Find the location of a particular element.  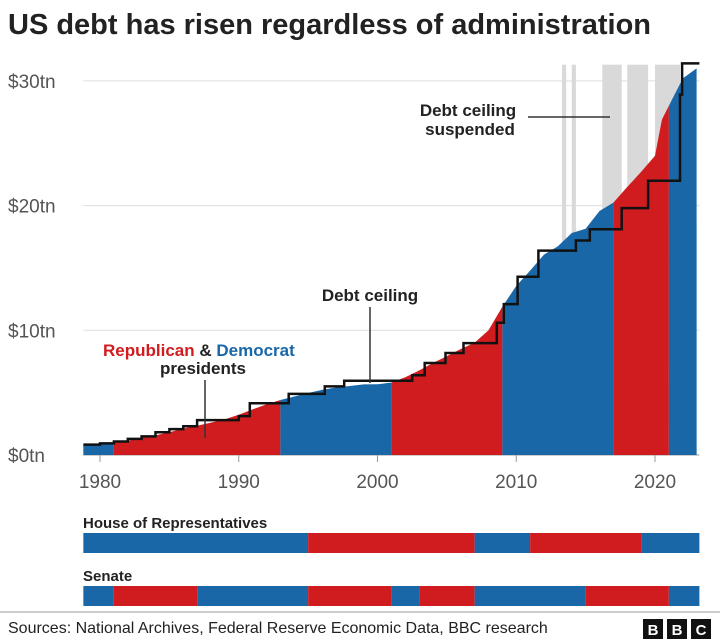

debt-area-republican is located at coordinates (641, 280).